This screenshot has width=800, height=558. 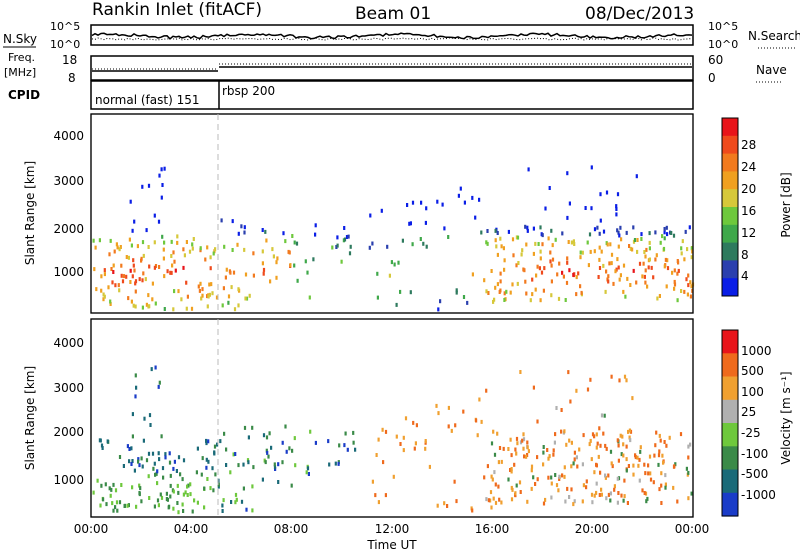 What do you see at coordinates (177, 10) in the screenshot?
I see `station-title: Rankin Inlet (fitACF)` at bounding box center [177, 10].